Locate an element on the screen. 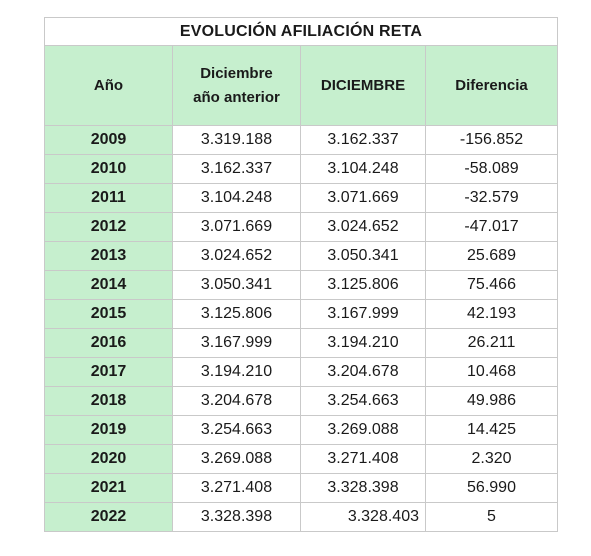 The image size is (591, 556). cell-current: 3.271.408 is located at coordinates (363, 459).